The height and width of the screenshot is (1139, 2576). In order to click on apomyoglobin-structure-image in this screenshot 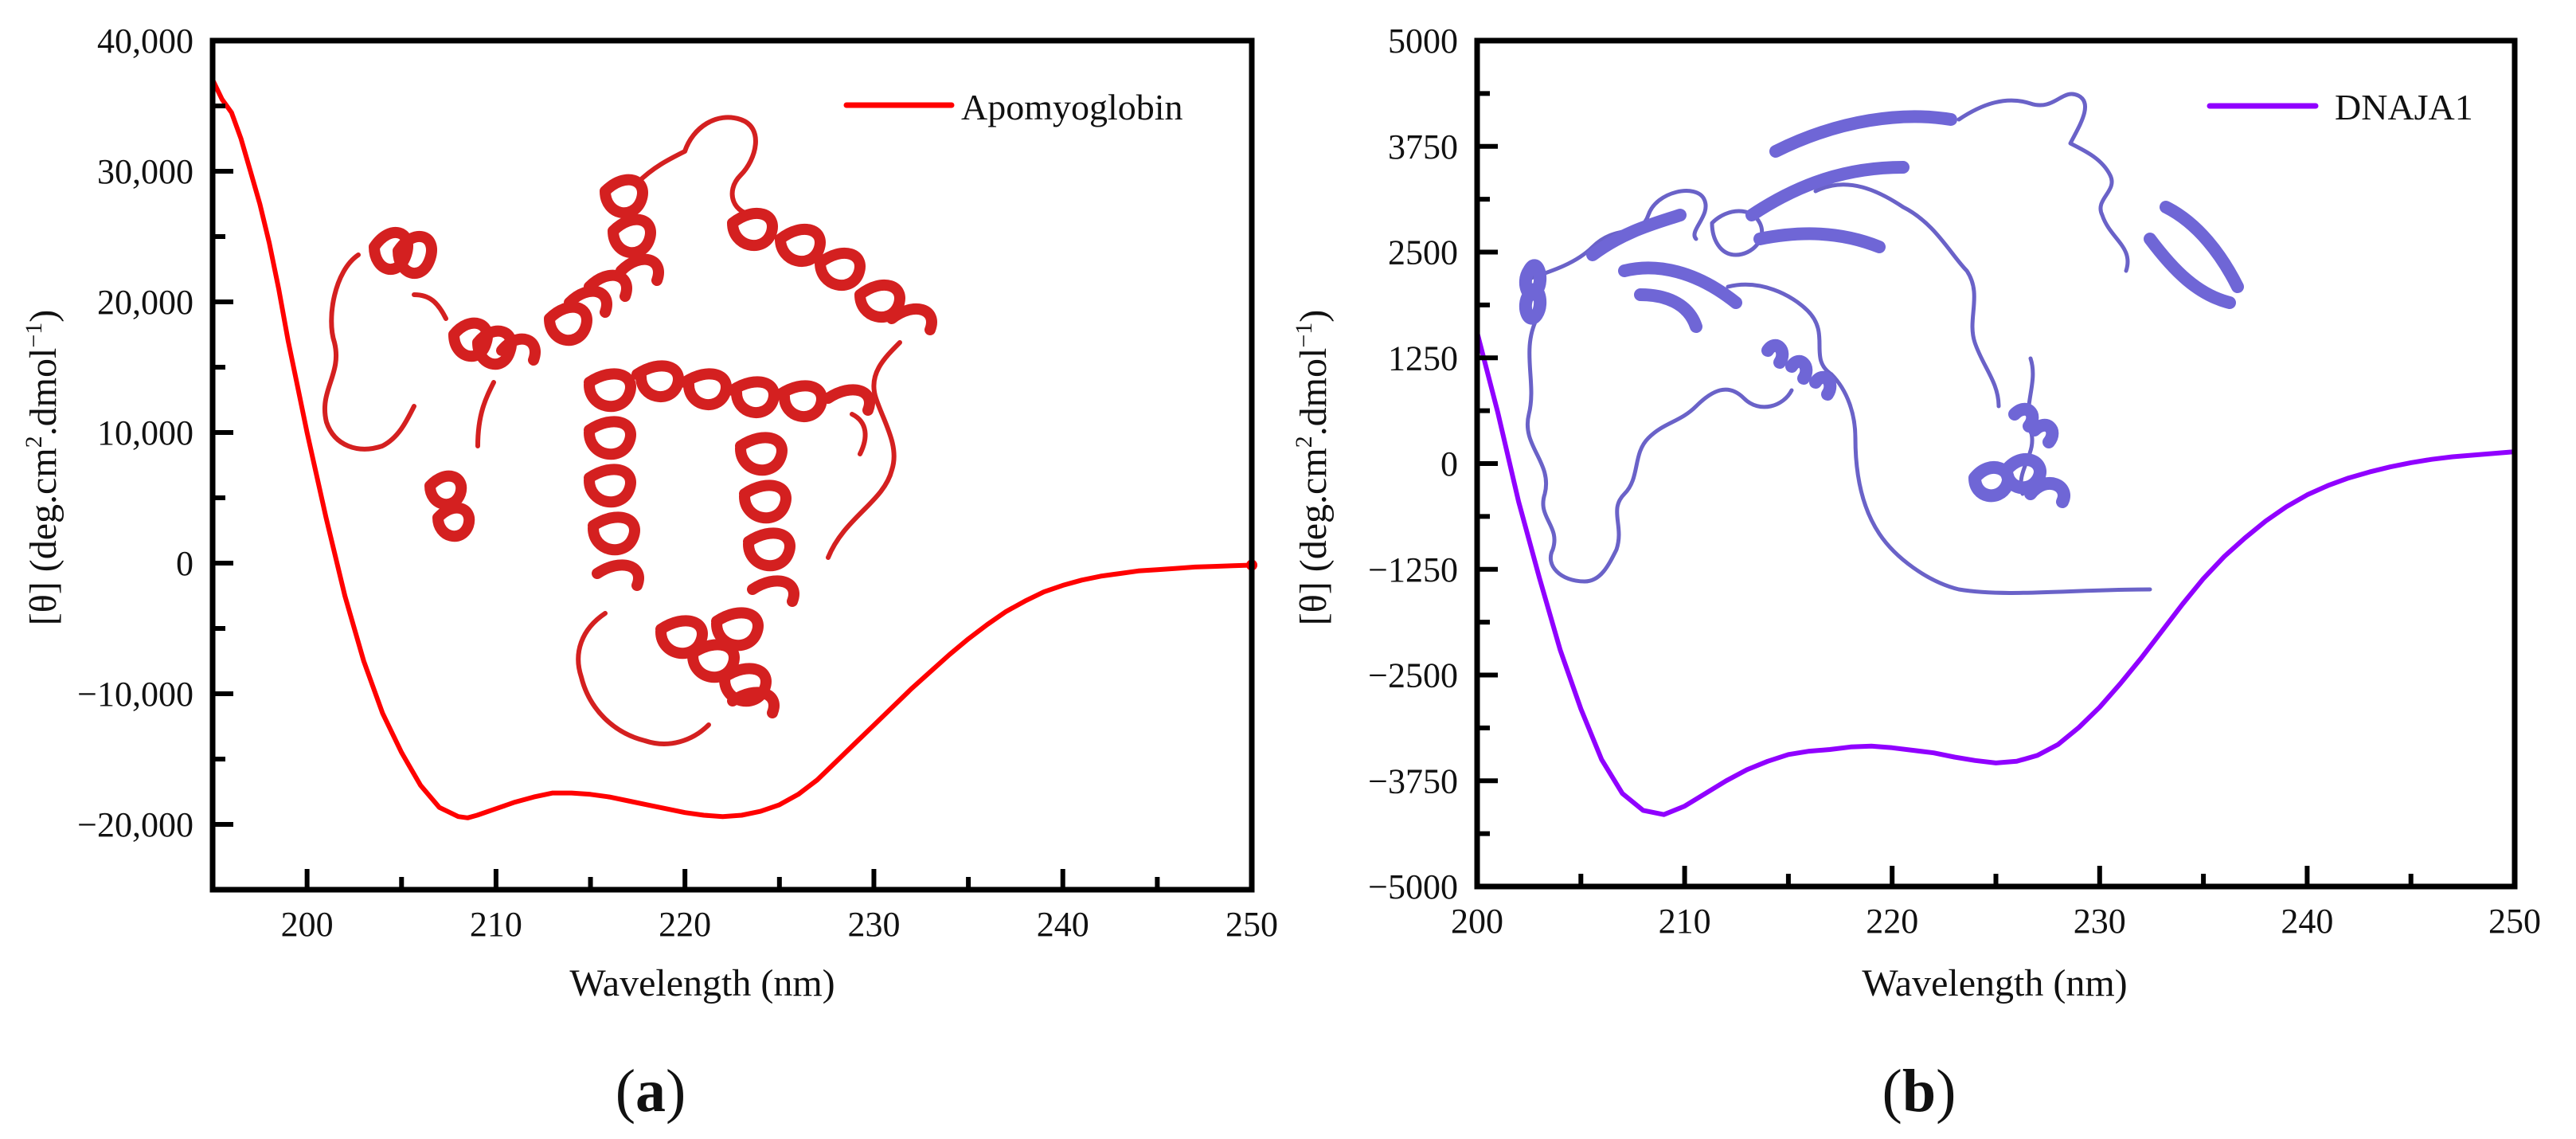, I will do `click(630, 430)`.